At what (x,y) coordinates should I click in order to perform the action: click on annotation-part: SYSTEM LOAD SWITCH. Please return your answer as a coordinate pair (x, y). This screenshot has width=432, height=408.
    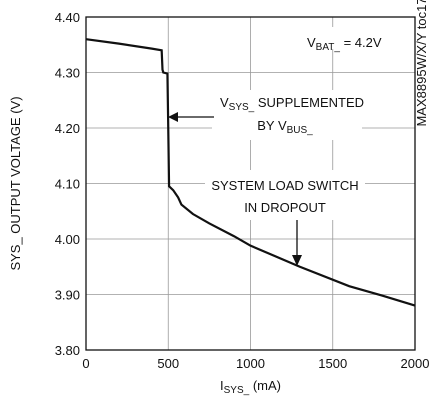
    Looking at the image, I should click on (284, 185).